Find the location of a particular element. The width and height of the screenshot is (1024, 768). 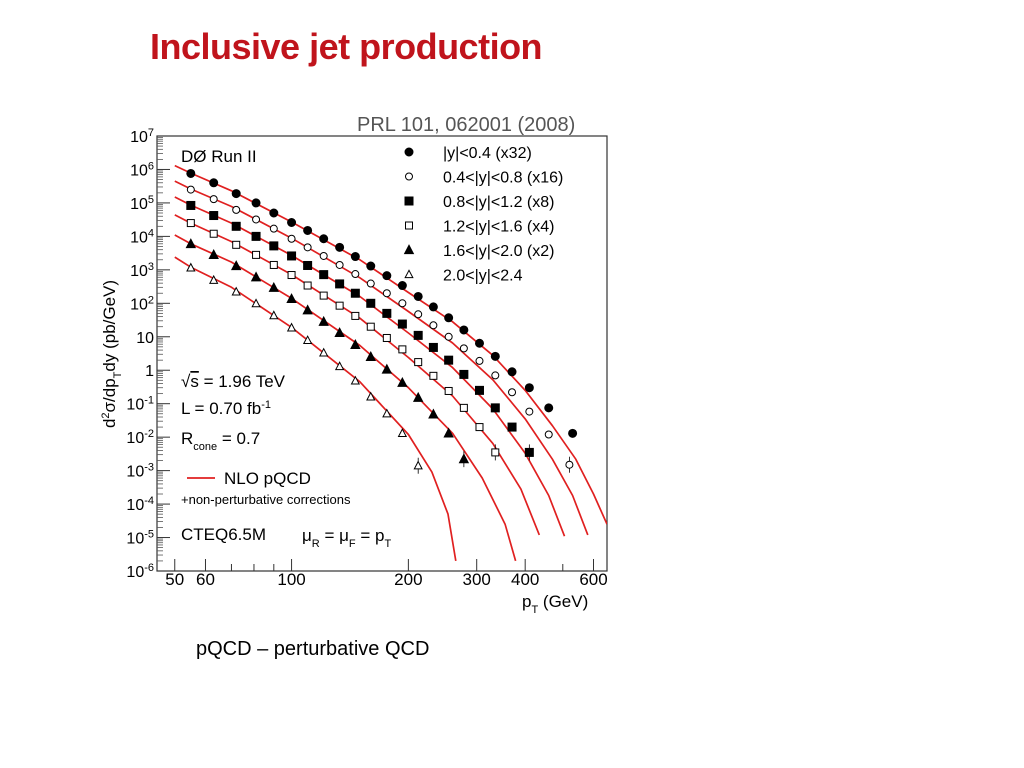

x-tick-label: 400 is located at coordinates (525, 579).